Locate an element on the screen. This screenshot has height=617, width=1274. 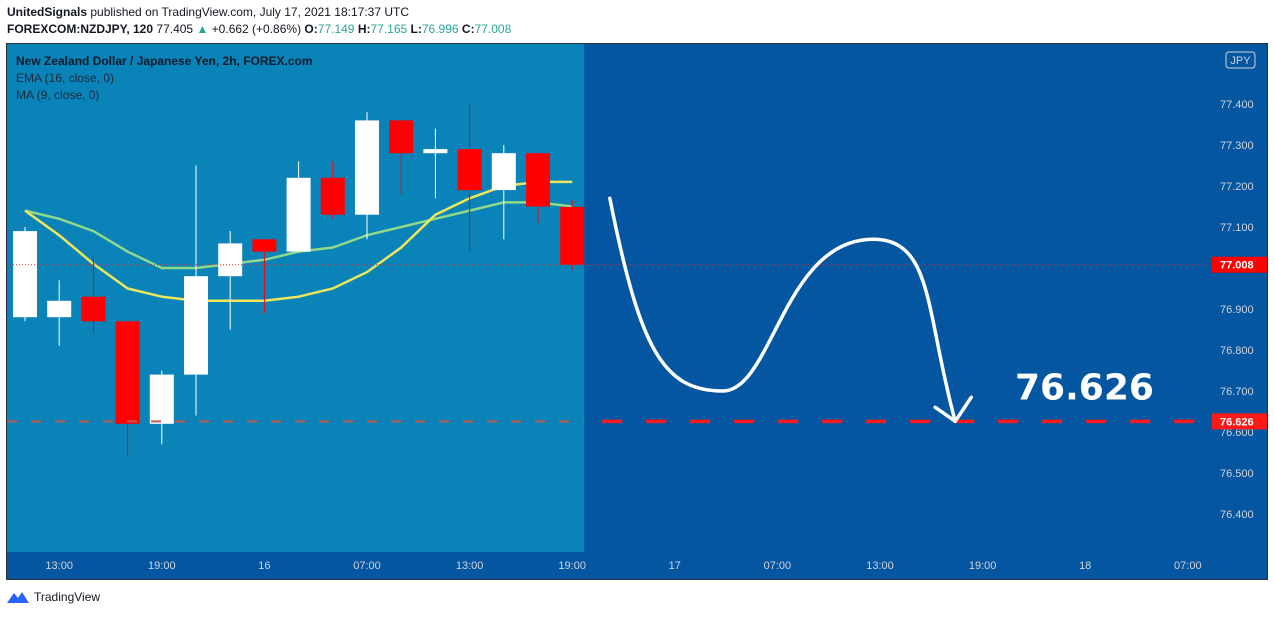
y-tick-label: 77.200 is located at coordinates (1237, 187).